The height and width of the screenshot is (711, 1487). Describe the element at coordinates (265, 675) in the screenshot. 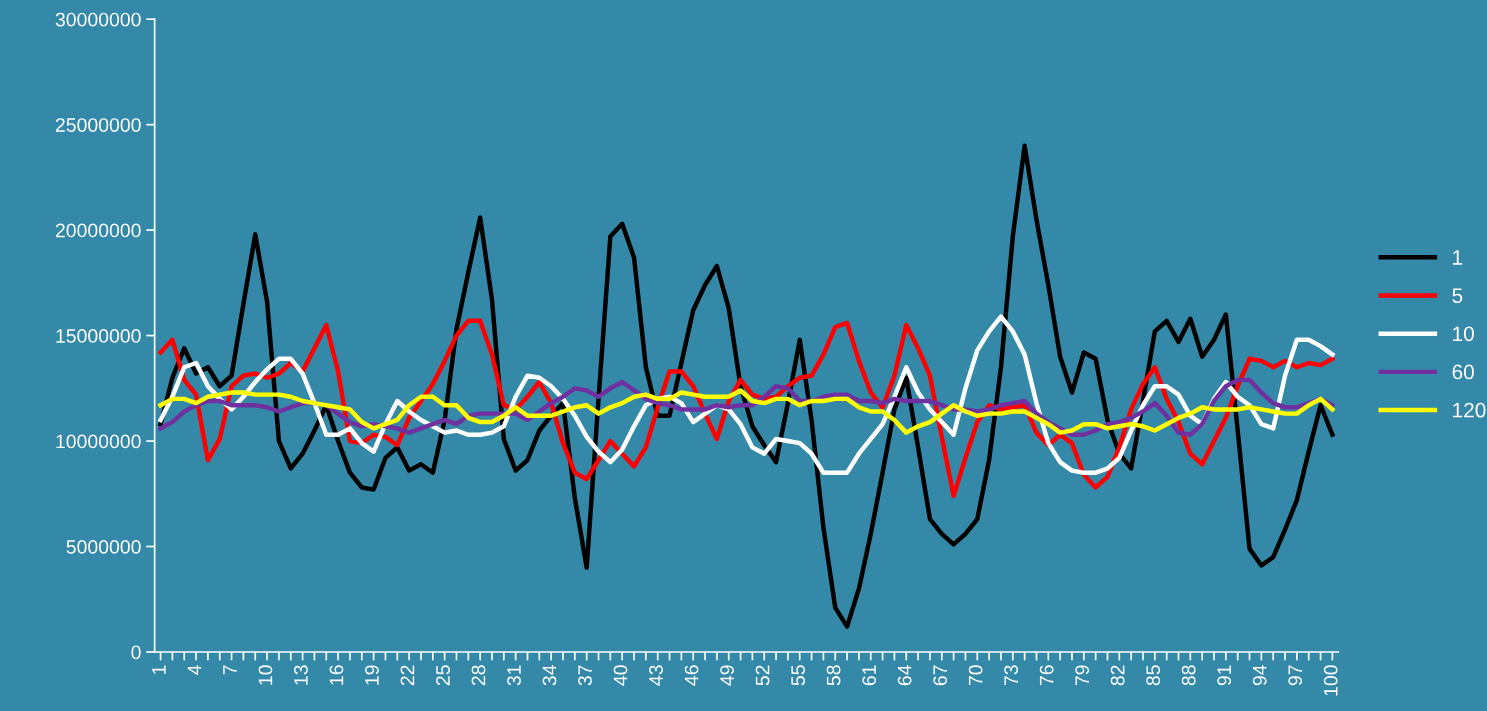

I see `x-tick-label: 10` at that location.